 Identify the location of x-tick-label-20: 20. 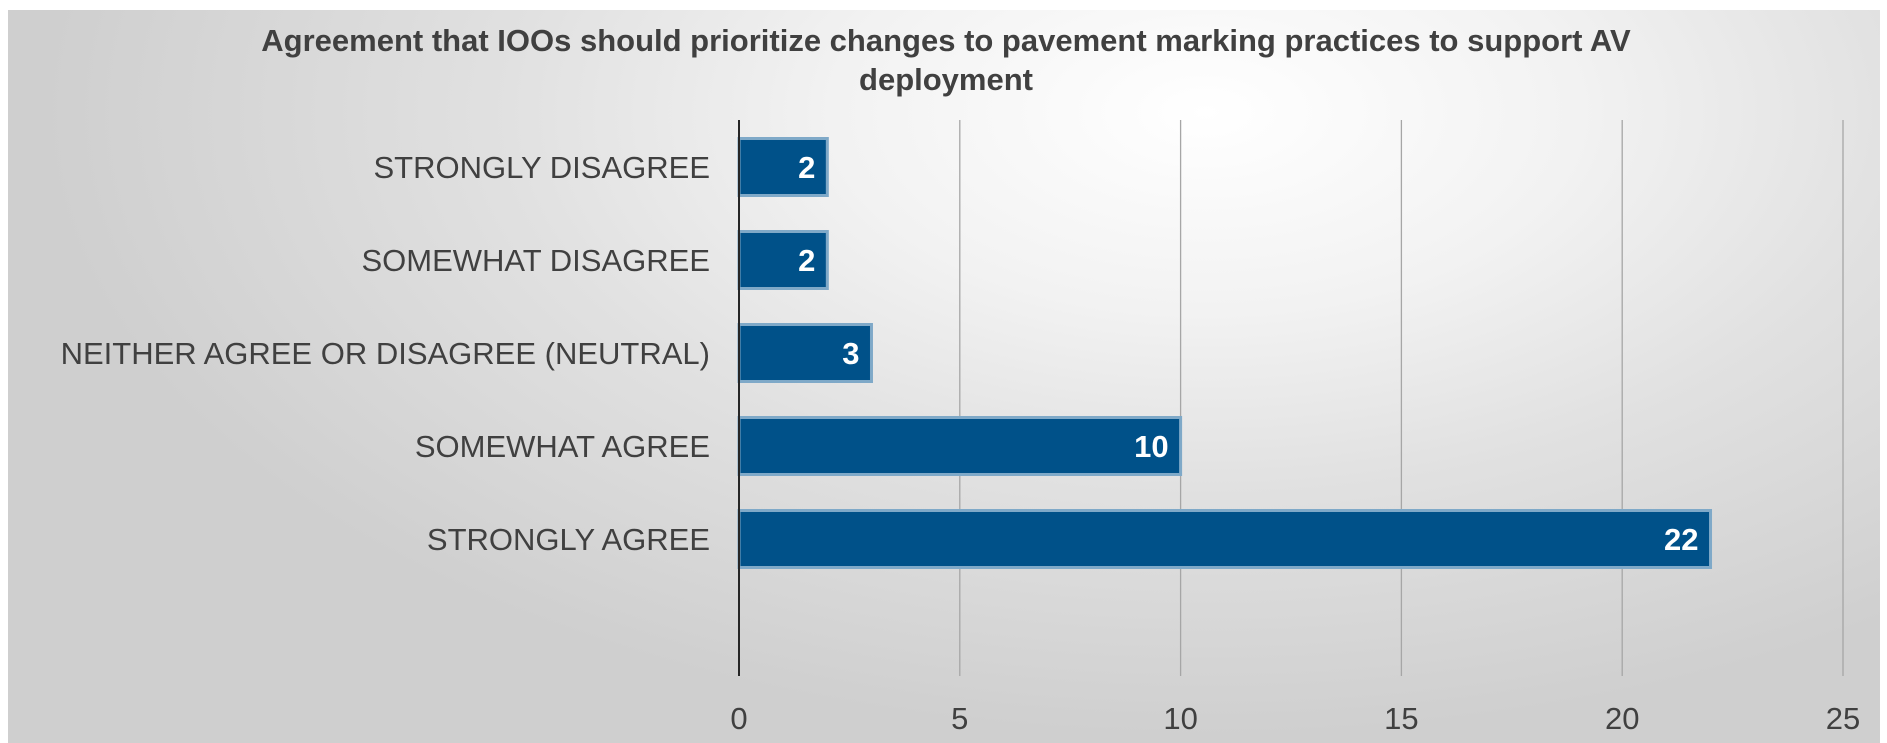
(1622, 718).